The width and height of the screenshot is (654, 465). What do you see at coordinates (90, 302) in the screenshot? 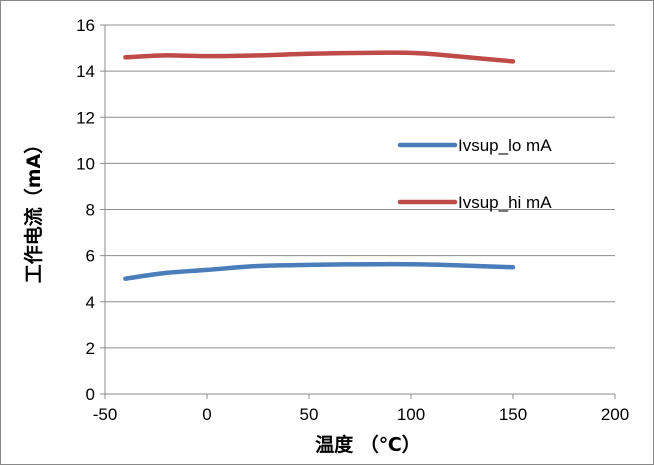
I see `y-tick-label: 4` at bounding box center [90, 302].